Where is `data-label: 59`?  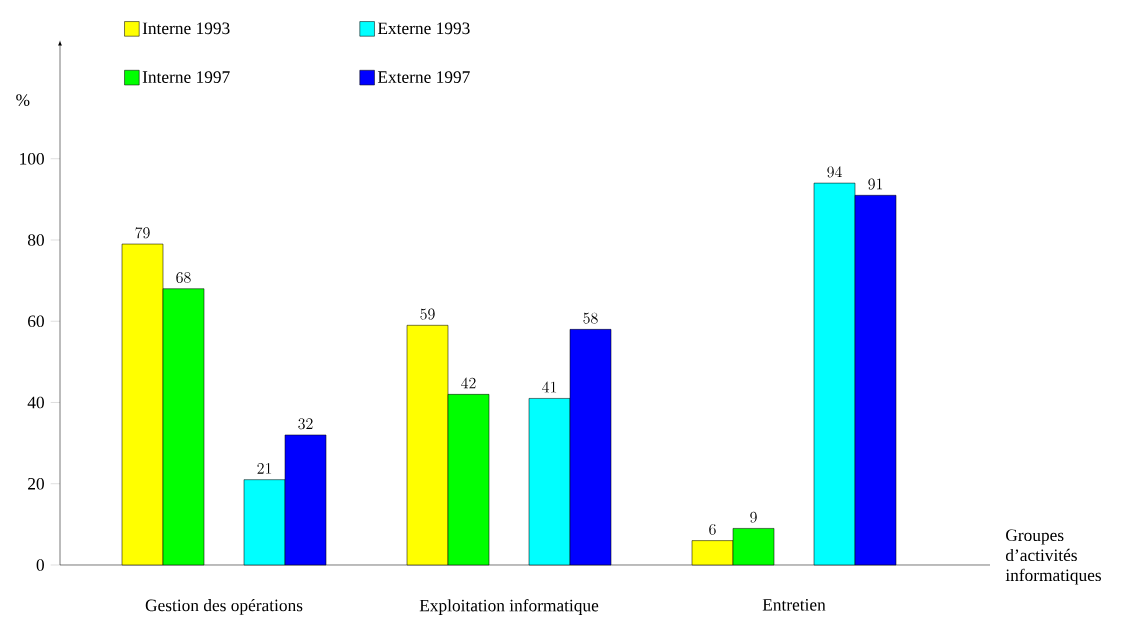 data-label: 59 is located at coordinates (427, 314).